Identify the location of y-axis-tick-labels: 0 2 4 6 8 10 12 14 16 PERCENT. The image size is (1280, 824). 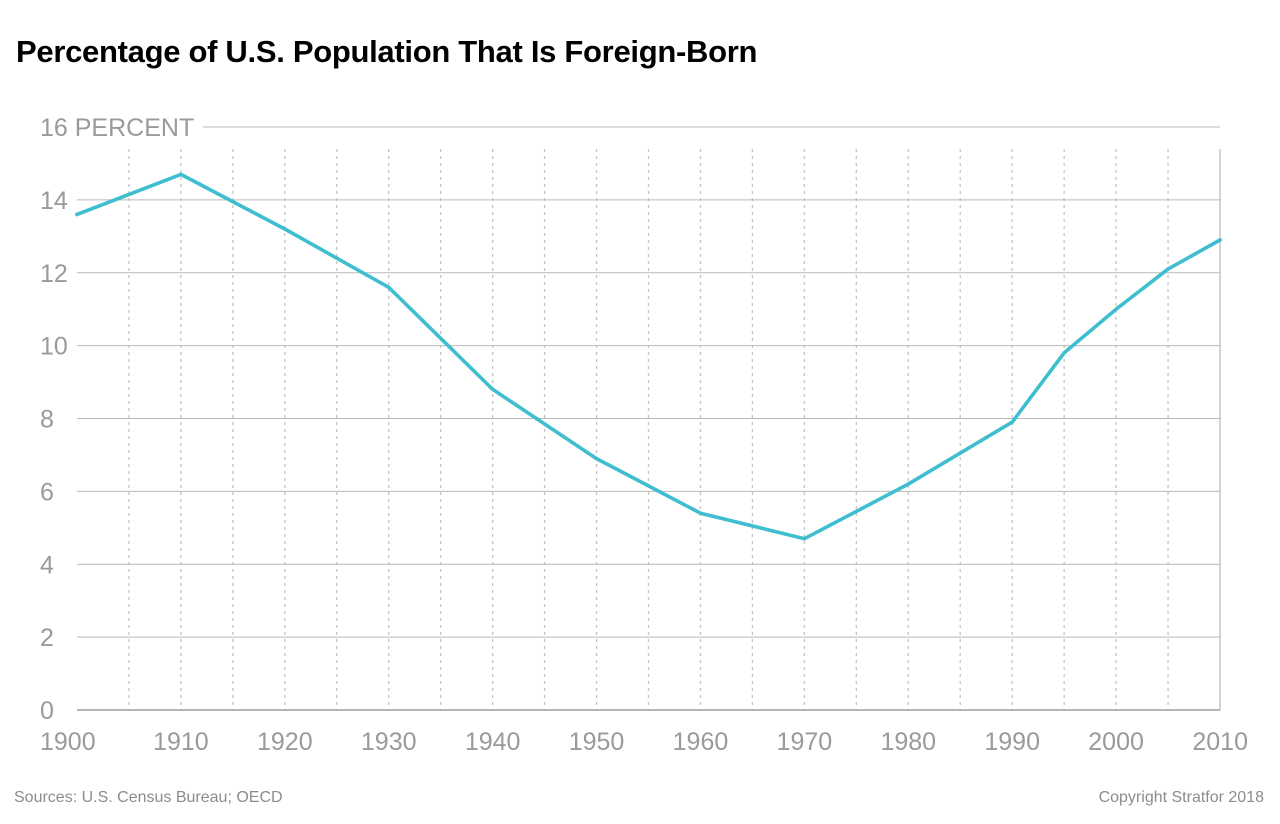
(117, 419).